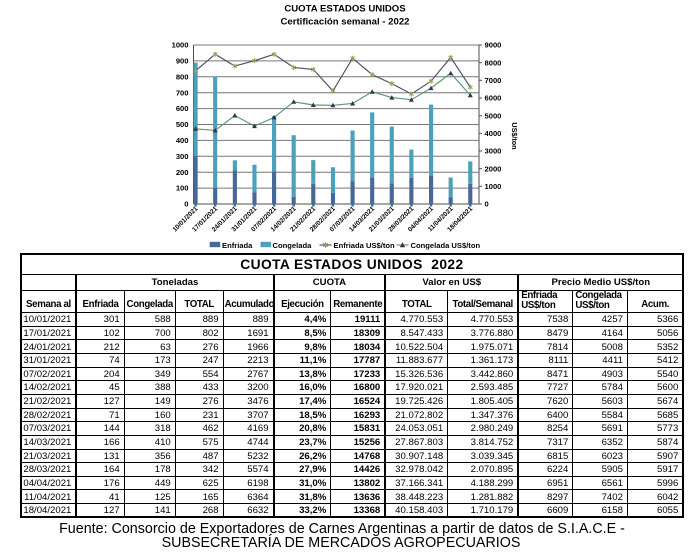 This screenshot has height=557, width=692. I want to click on svg-text: 8000, so click(493, 62).